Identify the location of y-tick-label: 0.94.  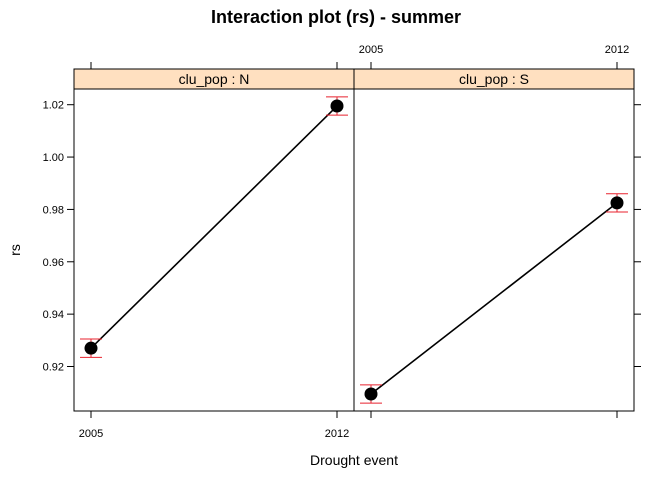
(53, 315).